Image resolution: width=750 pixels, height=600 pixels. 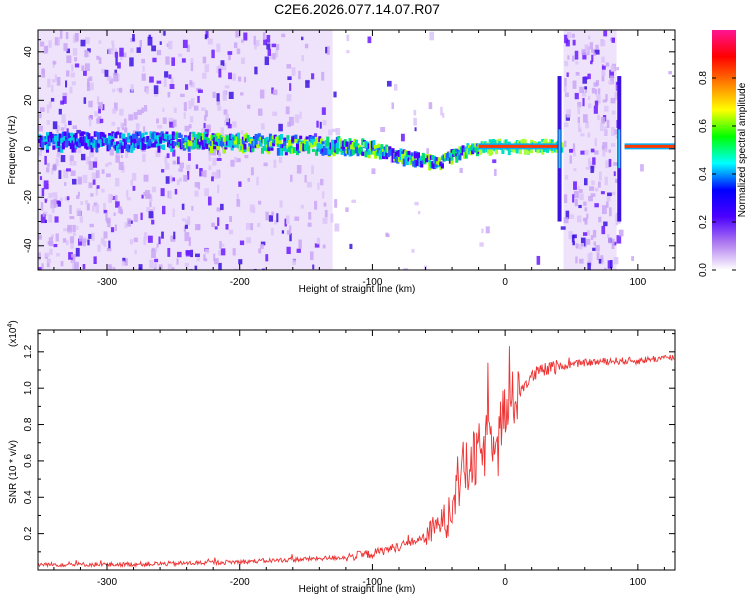 What do you see at coordinates (703, 126) in the screenshot?
I see `colorbar-tick-label: 0.6` at bounding box center [703, 126].